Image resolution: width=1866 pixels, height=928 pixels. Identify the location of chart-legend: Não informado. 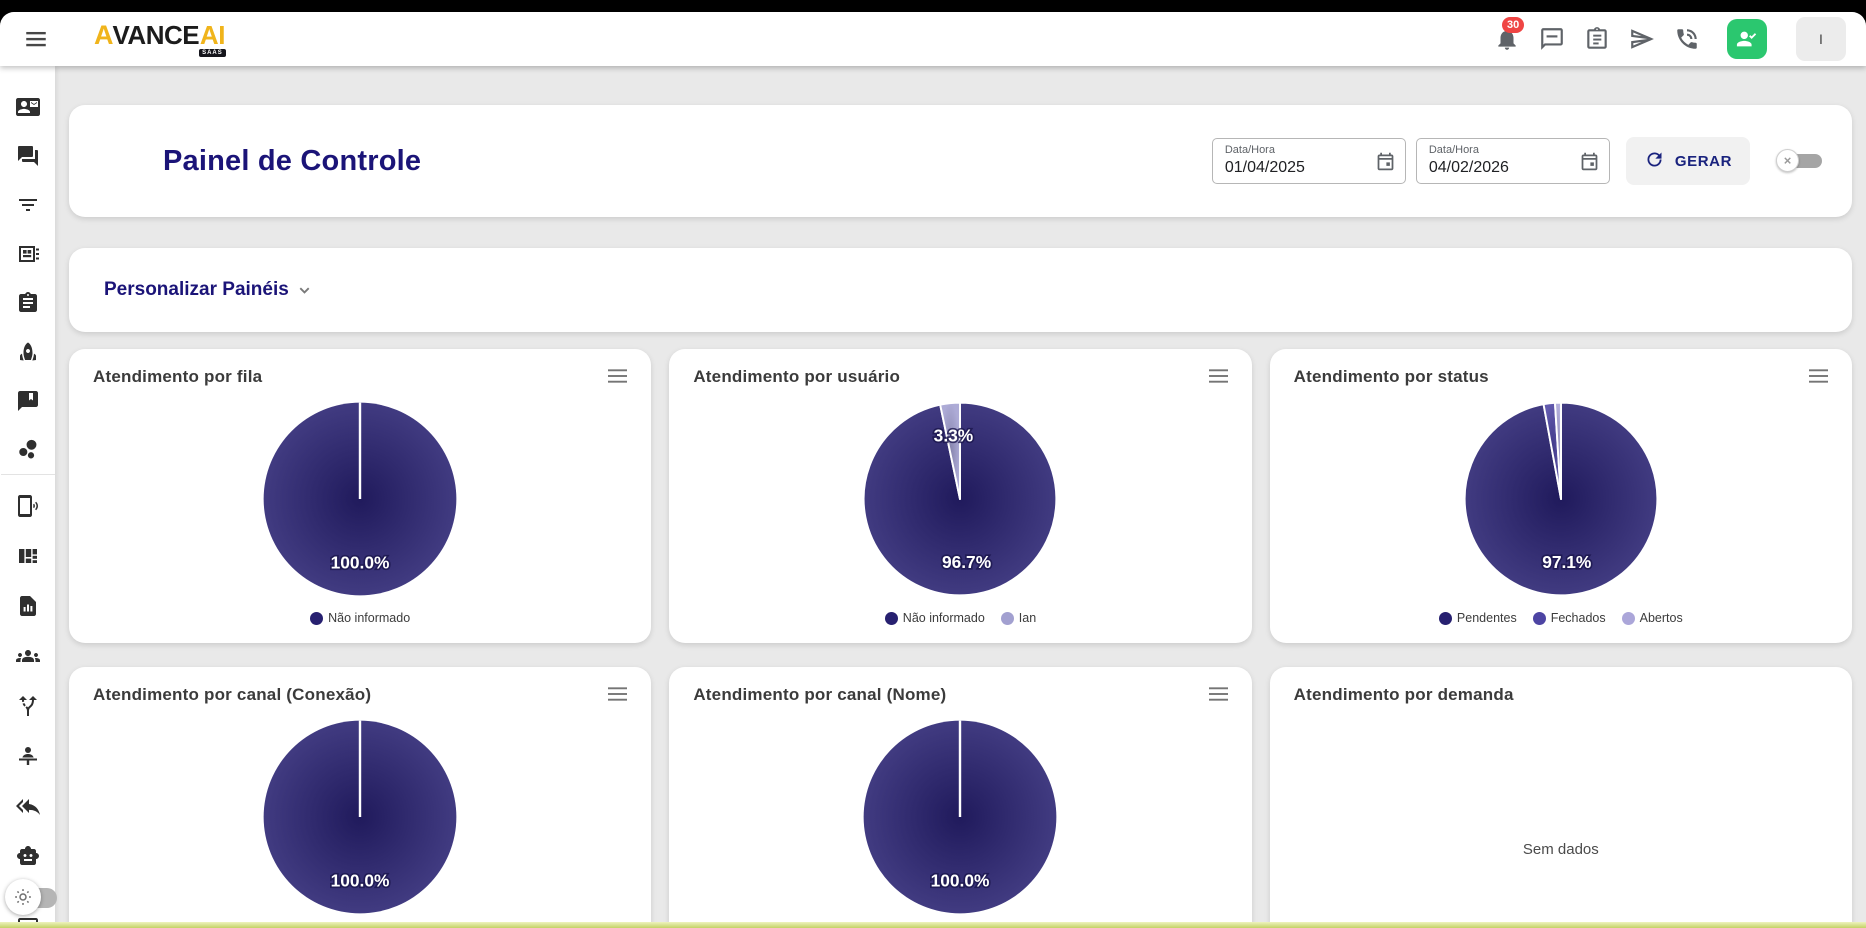
(360, 618).